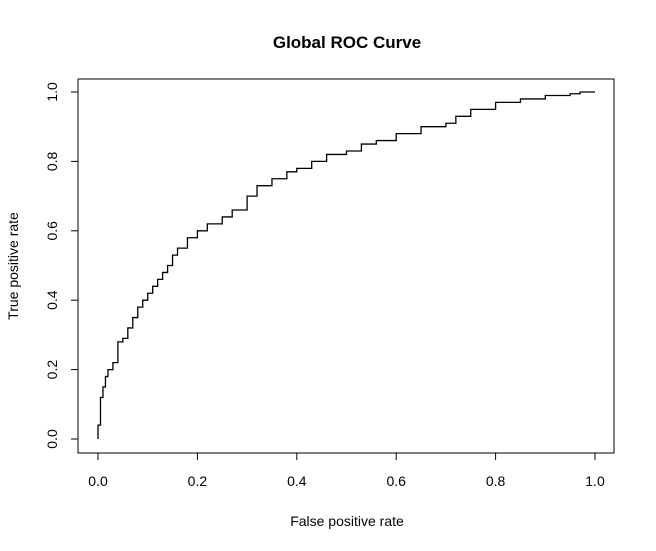 The width and height of the screenshot is (656, 551). I want to click on x-tick-label: 0.6, so click(396, 481).